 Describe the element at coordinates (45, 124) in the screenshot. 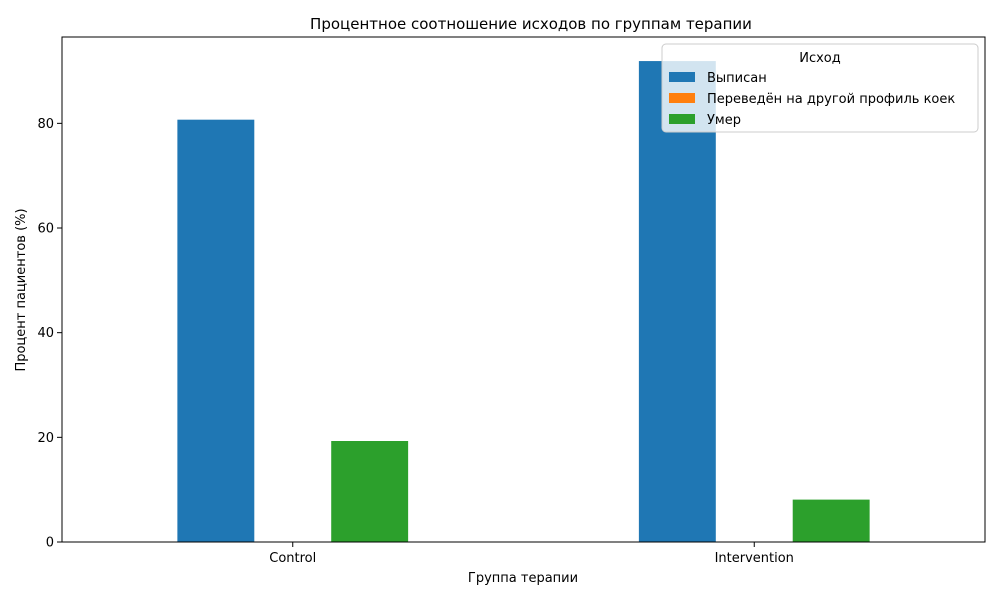

I see `y-tick-label: 80` at that location.